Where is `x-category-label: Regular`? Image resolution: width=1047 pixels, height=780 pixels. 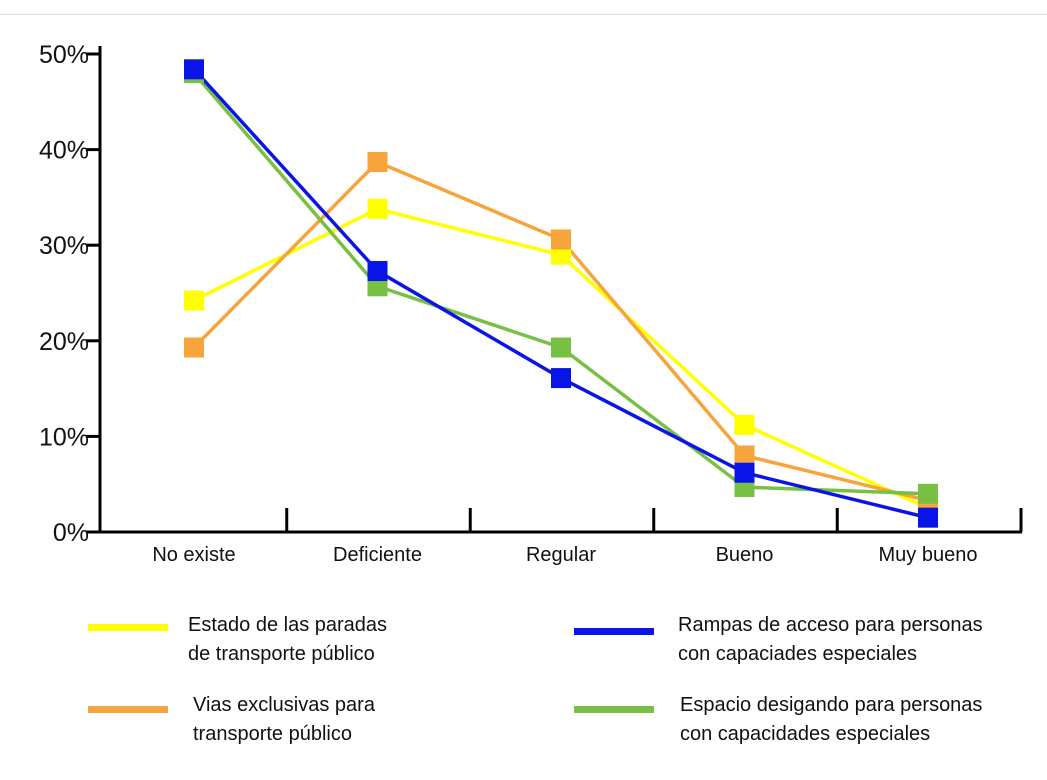 x-category-label: Regular is located at coordinates (561, 555).